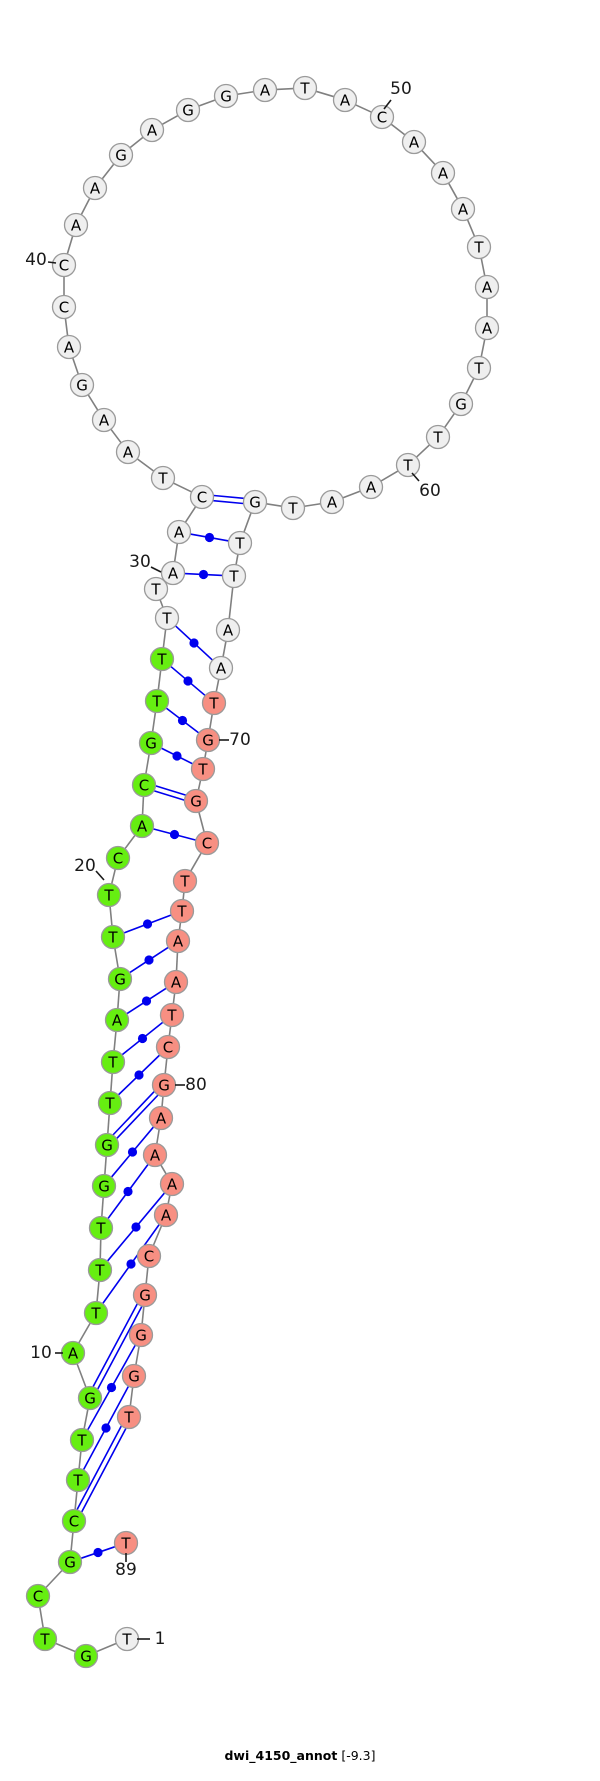 Image resolution: width=600 pixels, height=1781 pixels. What do you see at coordinates (164, 1085) in the screenshot?
I see `nucleotide-79-G: G` at bounding box center [164, 1085].